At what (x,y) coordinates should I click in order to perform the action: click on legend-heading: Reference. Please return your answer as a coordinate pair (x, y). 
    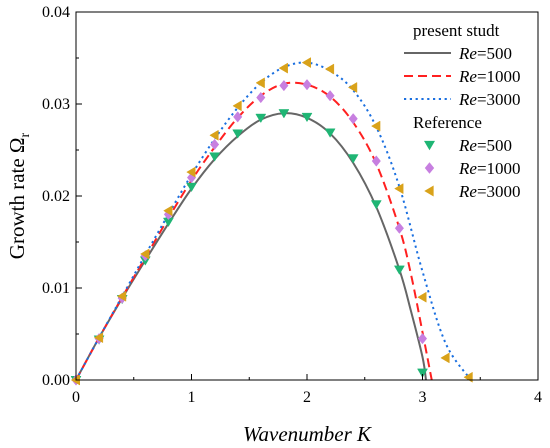
    Looking at the image, I should click on (447, 122).